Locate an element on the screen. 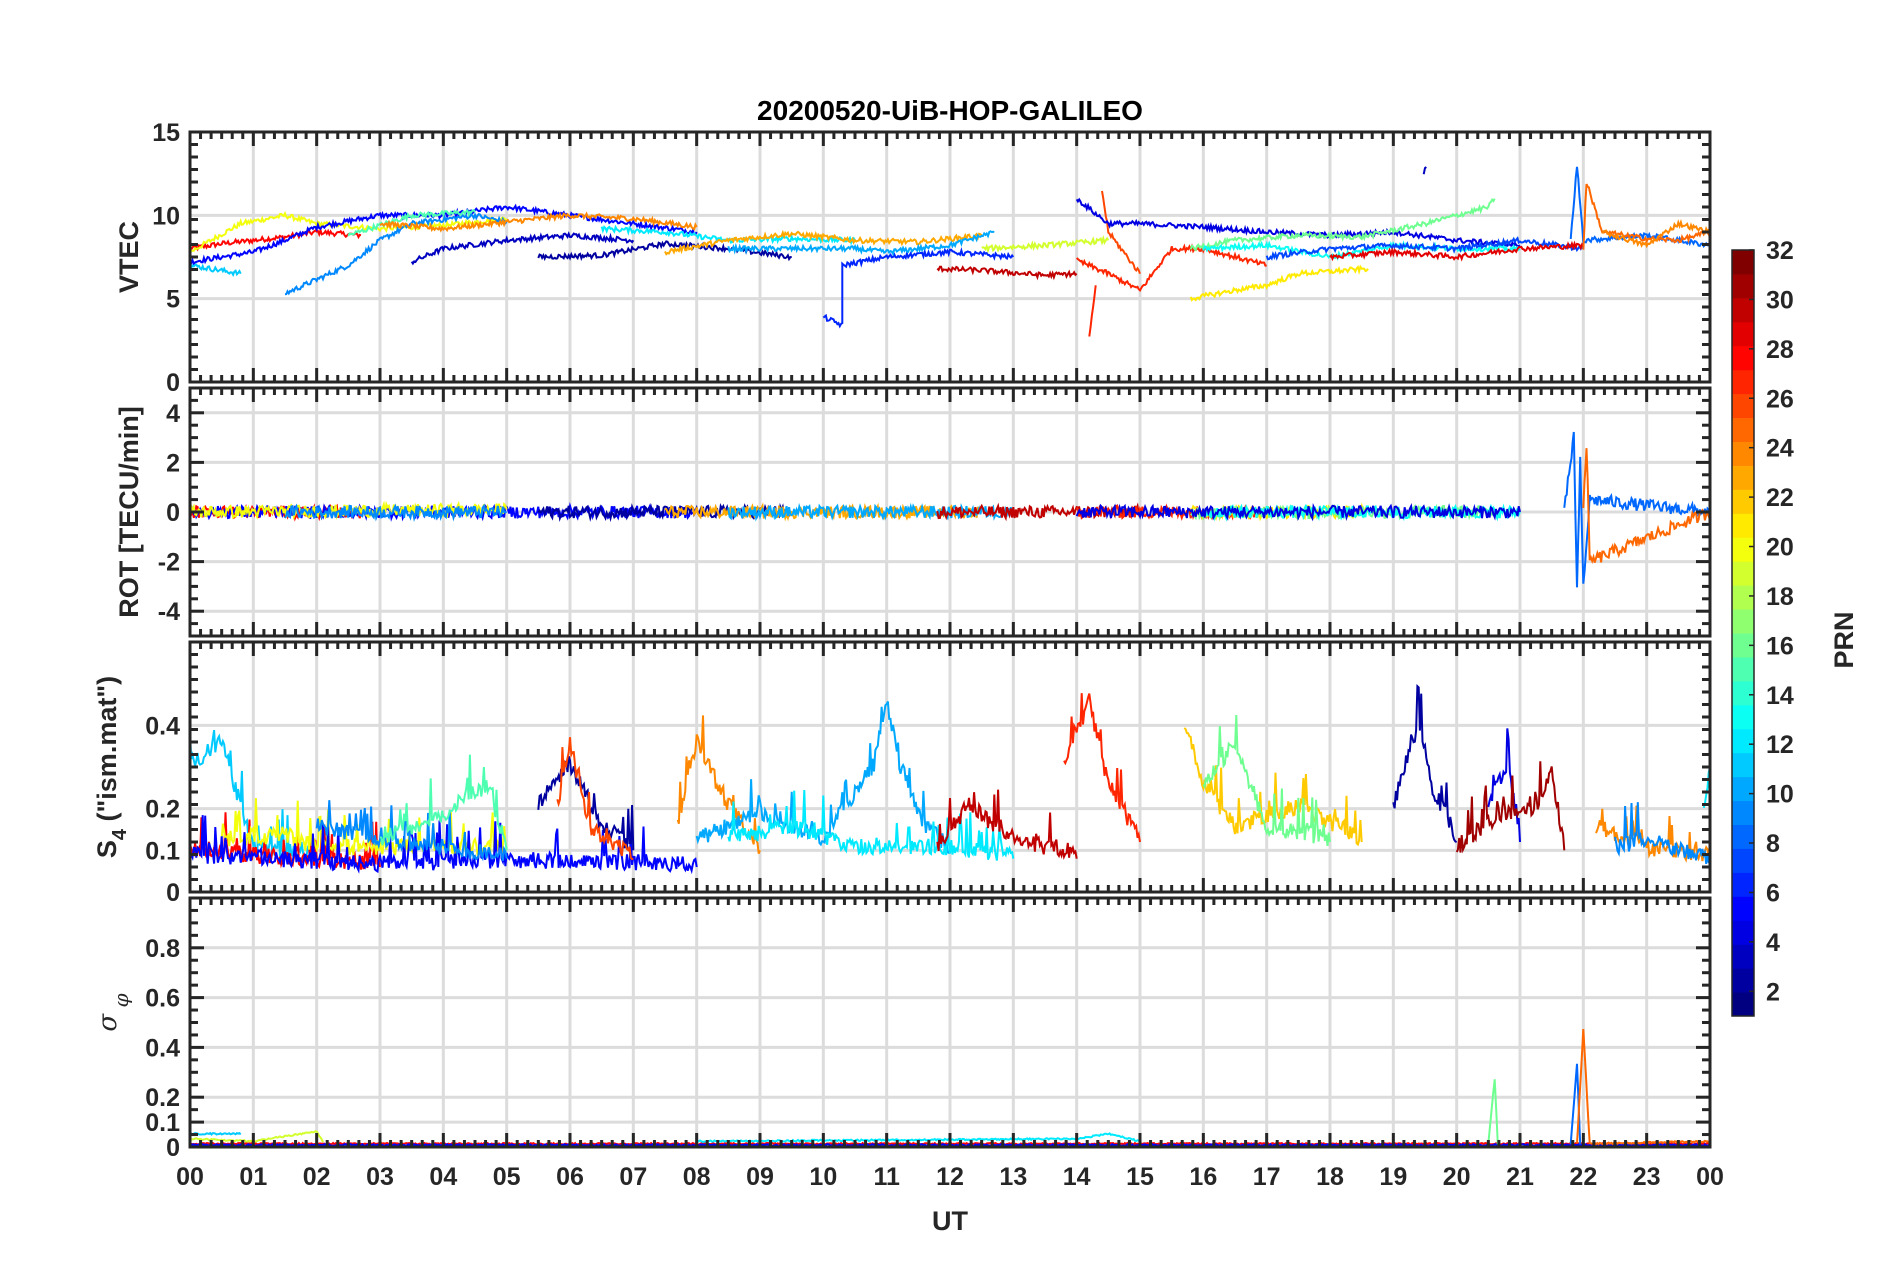 This screenshot has height=1272, width=1902. x-tick-label: 17 is located at coordinates (1267, 1177).